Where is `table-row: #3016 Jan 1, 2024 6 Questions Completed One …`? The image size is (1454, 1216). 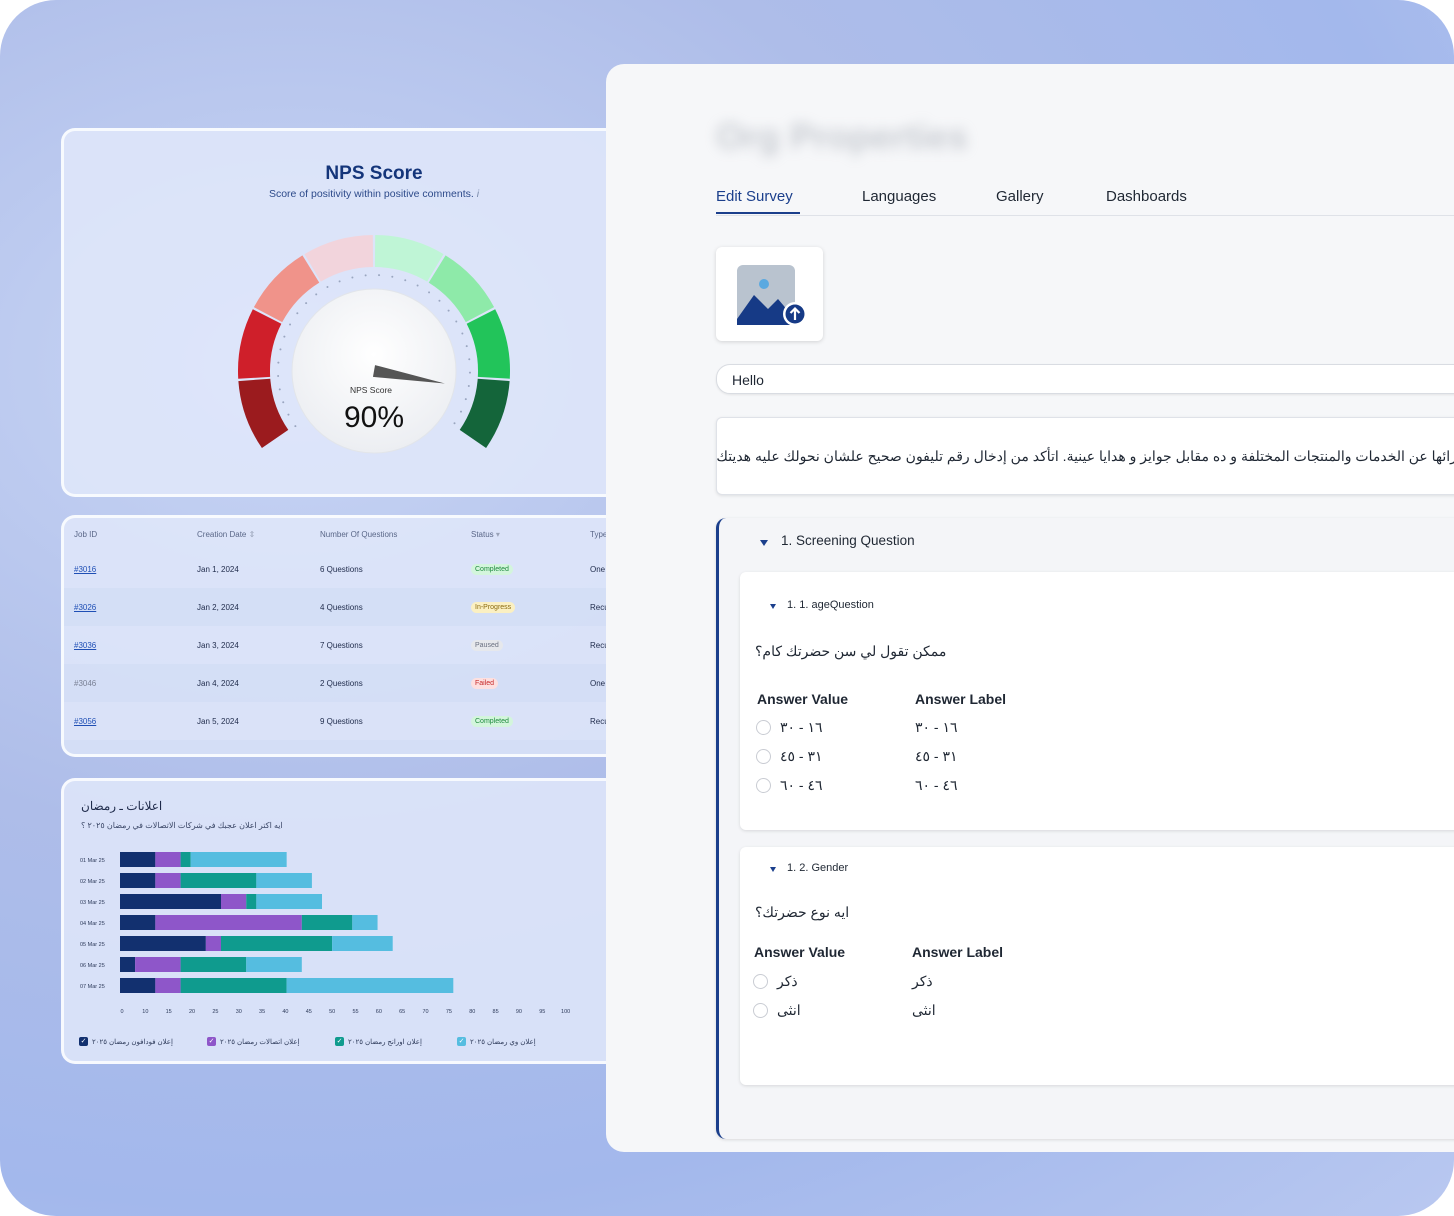 table-row: #3016 Jan 1, 2024 6 Questions Completed One … is located at coordinates (346, 569).